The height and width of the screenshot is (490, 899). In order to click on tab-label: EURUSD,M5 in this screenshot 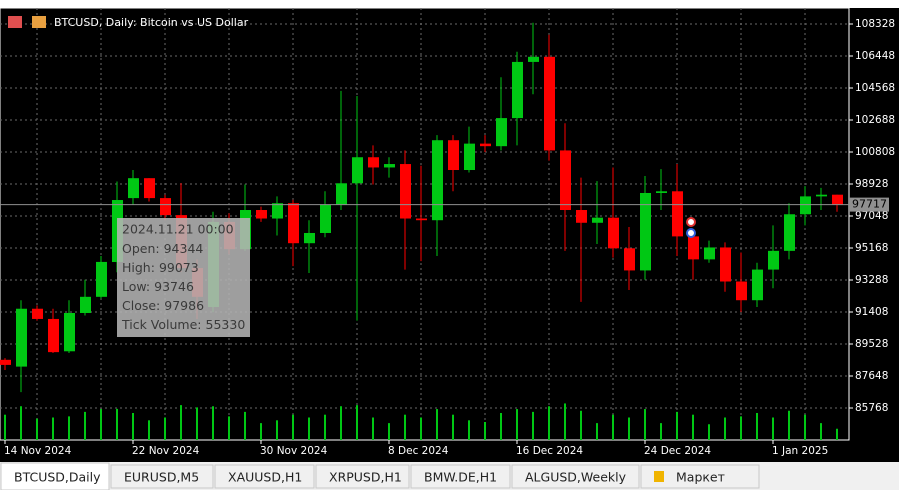, I will do `click(161, 477)`.